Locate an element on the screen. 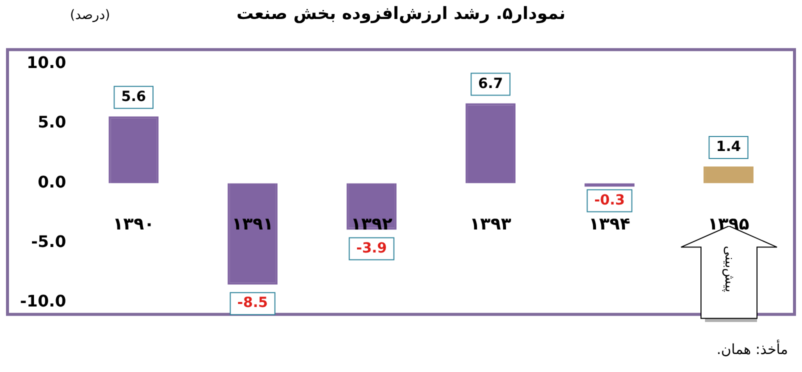 The width and height of the screenshot is (802, 372). data-label: -3.9 is located at coordinates (371, 248).